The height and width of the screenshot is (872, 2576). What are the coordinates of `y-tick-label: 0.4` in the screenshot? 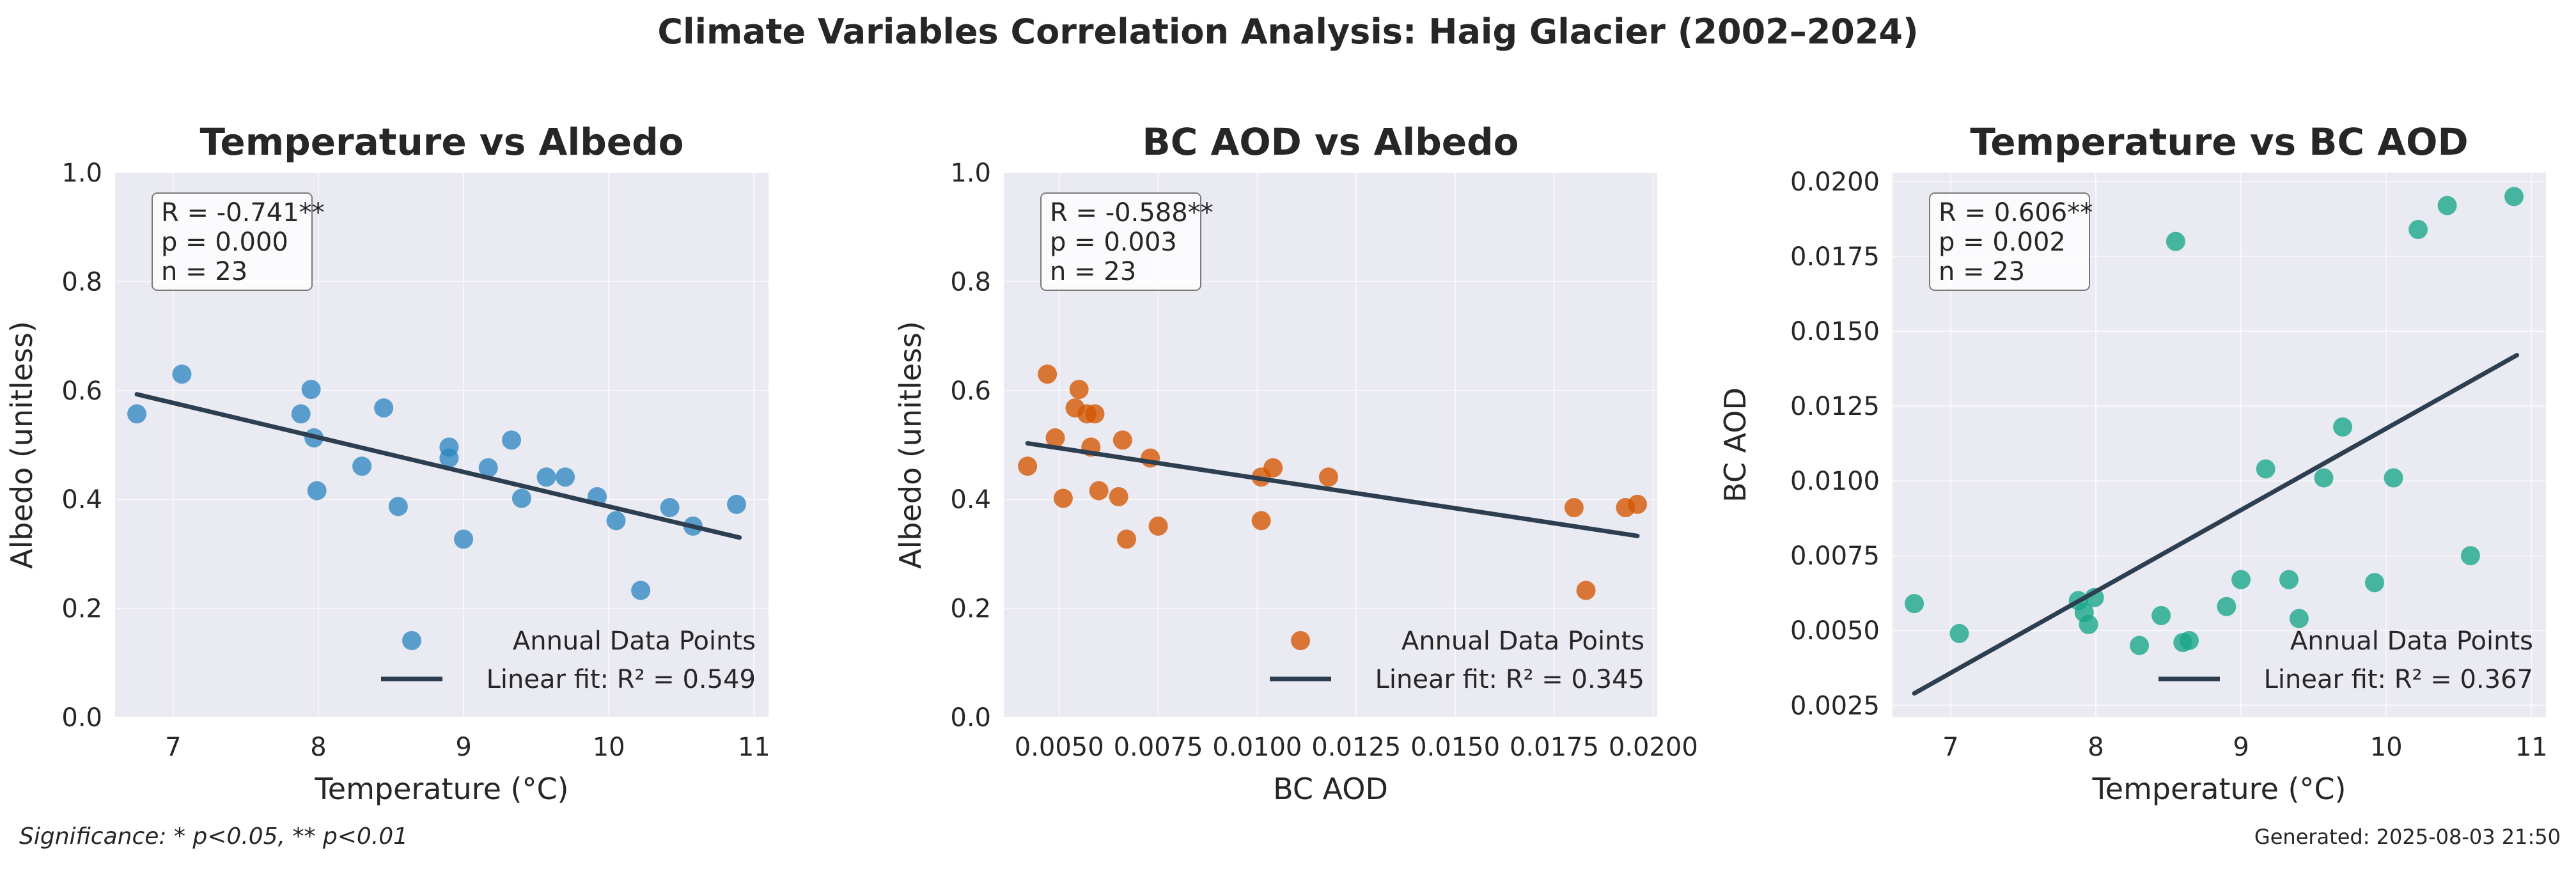 It's located at (82, 500).